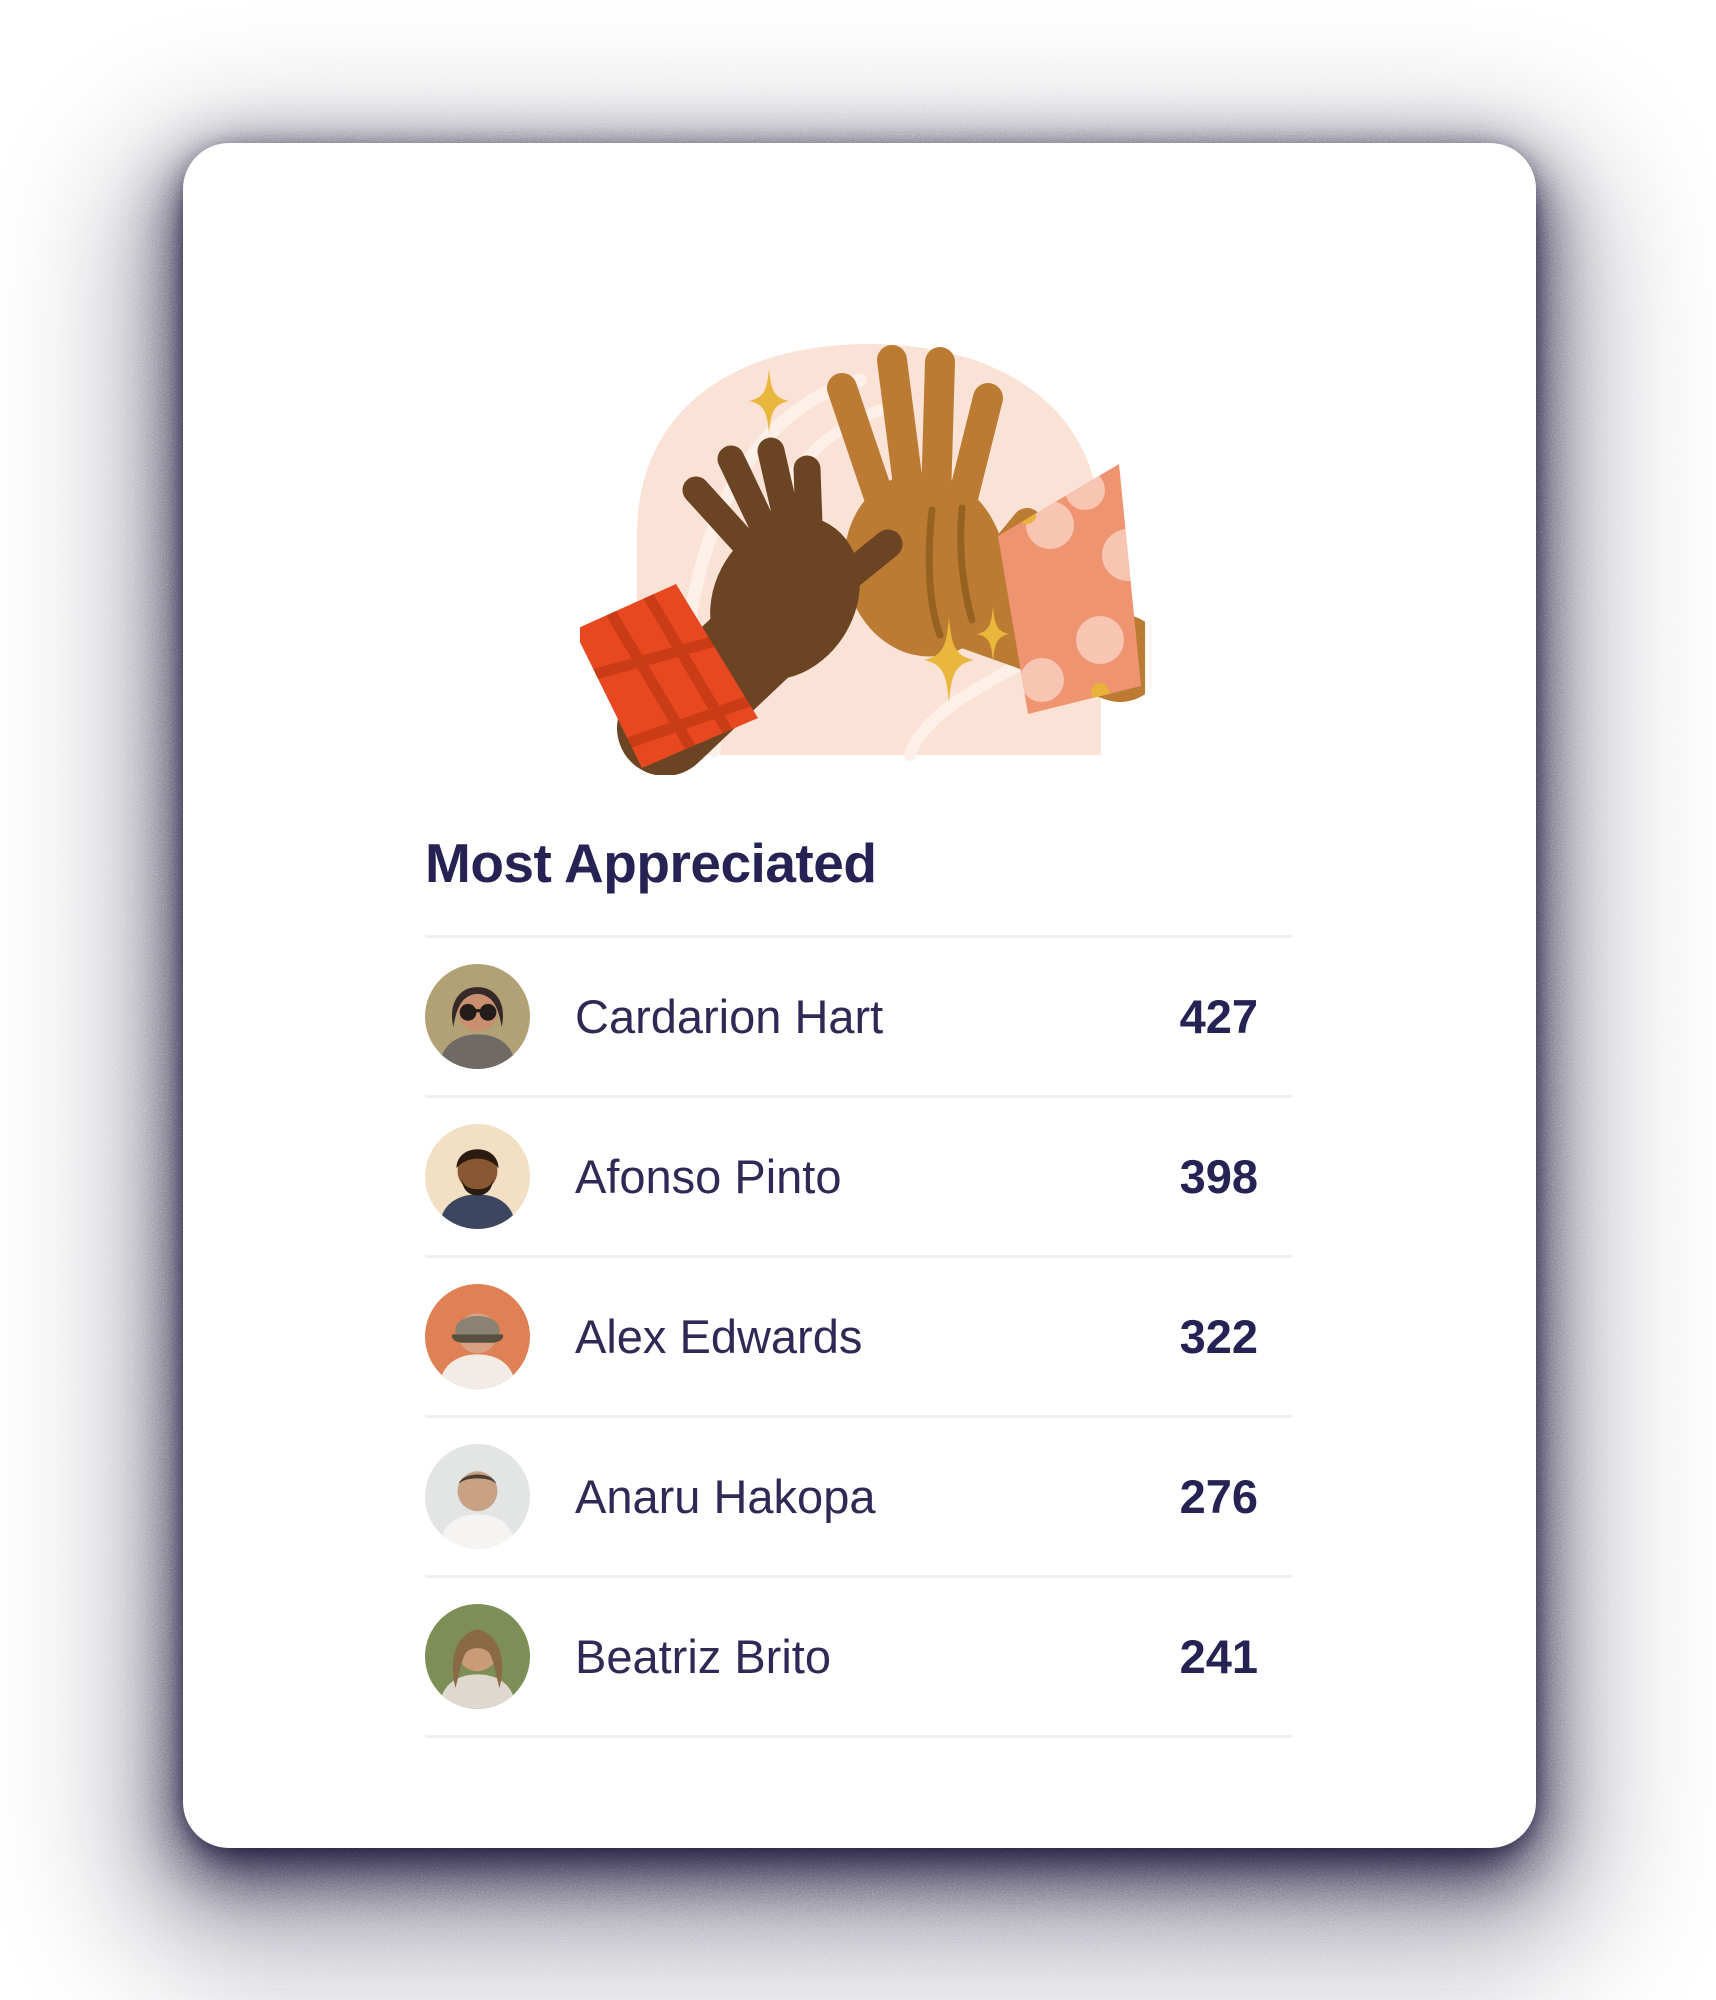 This screenshot has height=2000, width=1716. Describe the element at coordinates (858, 1175) in the screenshot. I see `list-item-afonso-pinto: Afonso Pinto 398` at that location.